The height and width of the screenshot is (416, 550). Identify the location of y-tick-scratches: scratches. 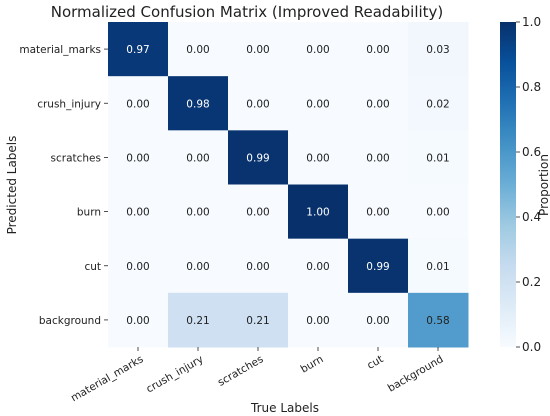
(76, 158).